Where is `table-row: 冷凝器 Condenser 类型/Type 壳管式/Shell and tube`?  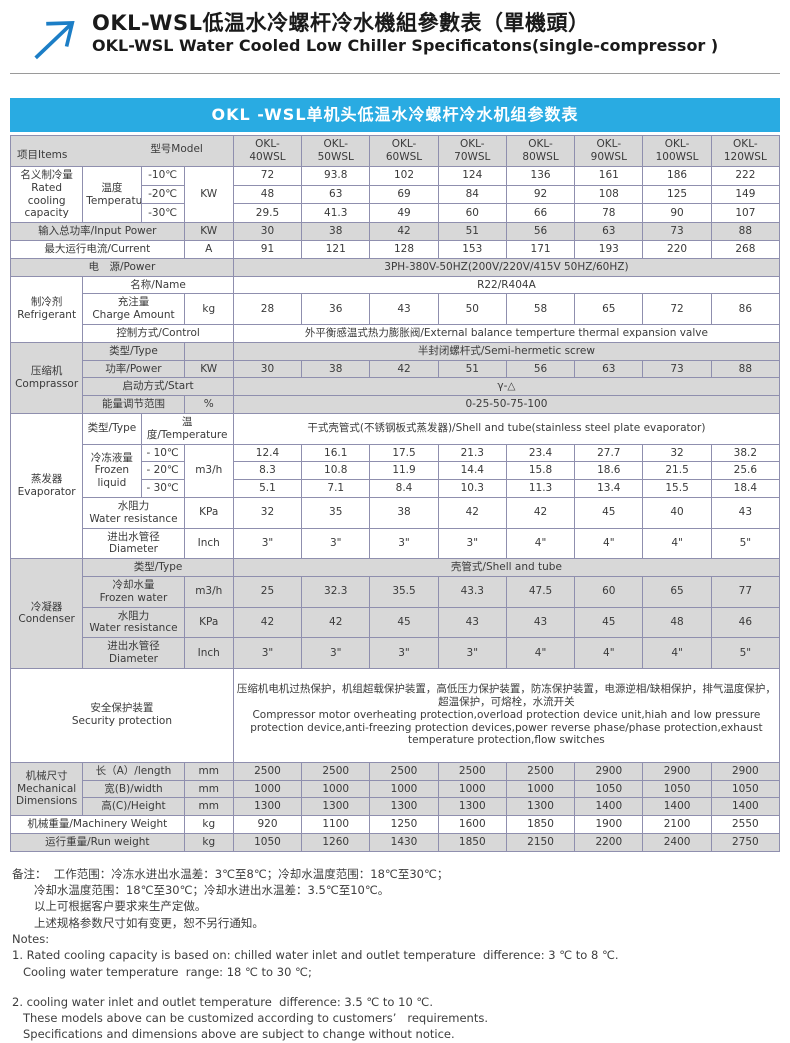
table-row: 冷凝器 Condenser 类型/Type 壳管式/Shell and tube is located at coordinates (395, 613).